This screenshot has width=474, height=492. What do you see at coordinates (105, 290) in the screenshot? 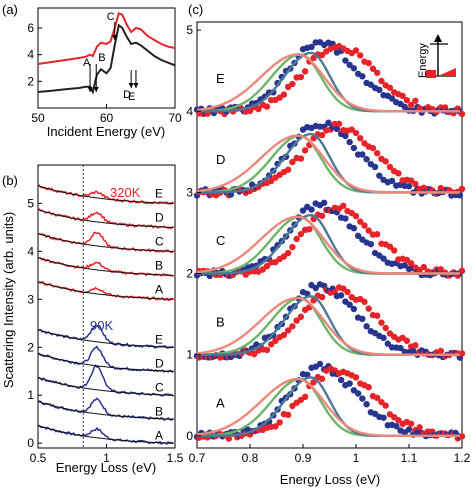
I see `spectrum-320K-0-background` at bounding box center [105, 290].